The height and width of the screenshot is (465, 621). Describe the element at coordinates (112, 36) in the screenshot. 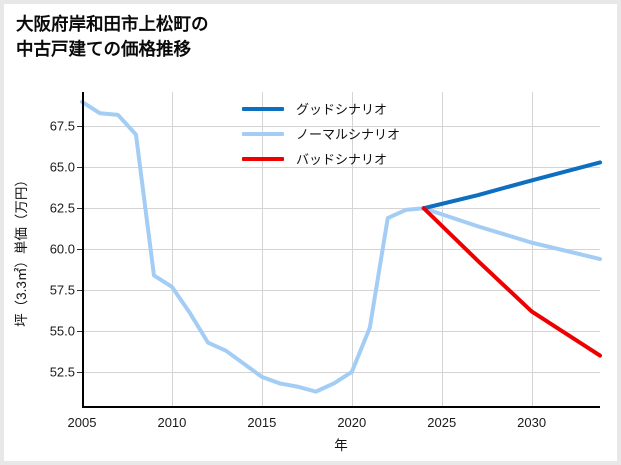

I see `page-title: 大阪府岸和田市上松町の 中古戸建ての価格推移` at that location.